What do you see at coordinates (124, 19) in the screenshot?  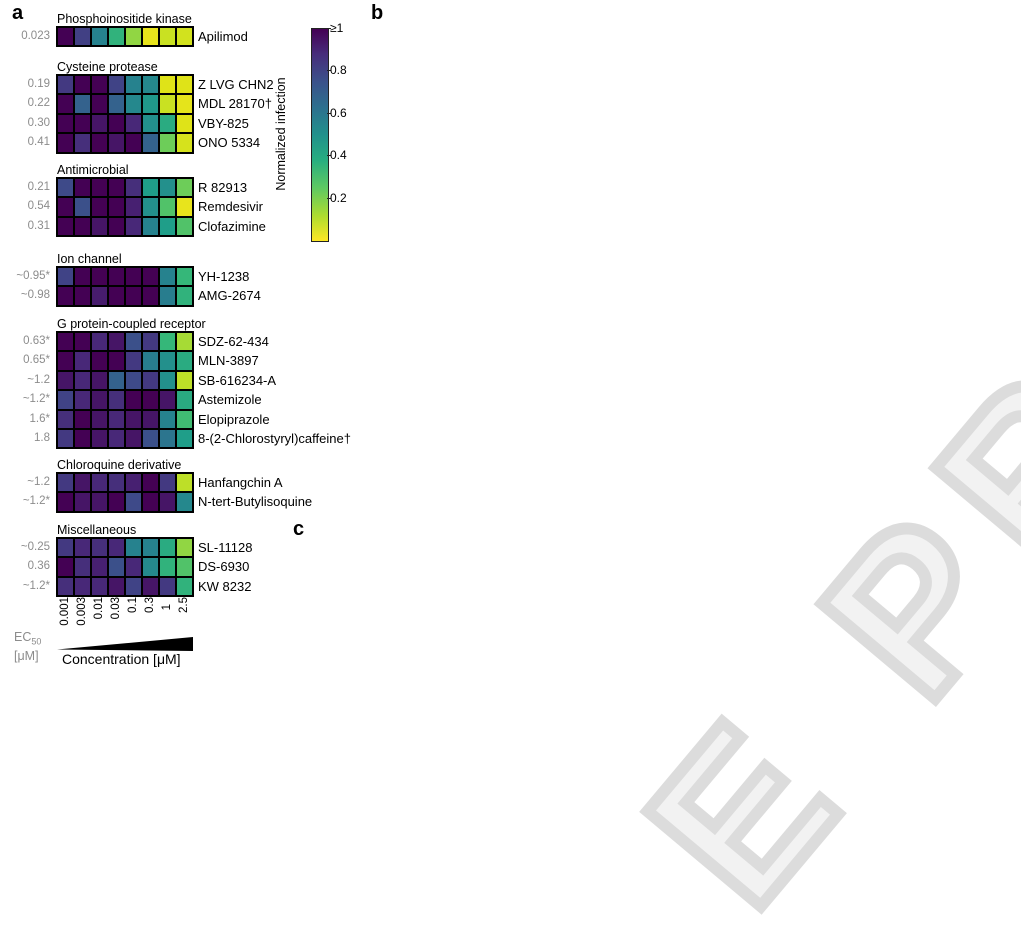 I see `heatmap-group-title: Phosphoinositide kinase` at bounding box center [124, 19].